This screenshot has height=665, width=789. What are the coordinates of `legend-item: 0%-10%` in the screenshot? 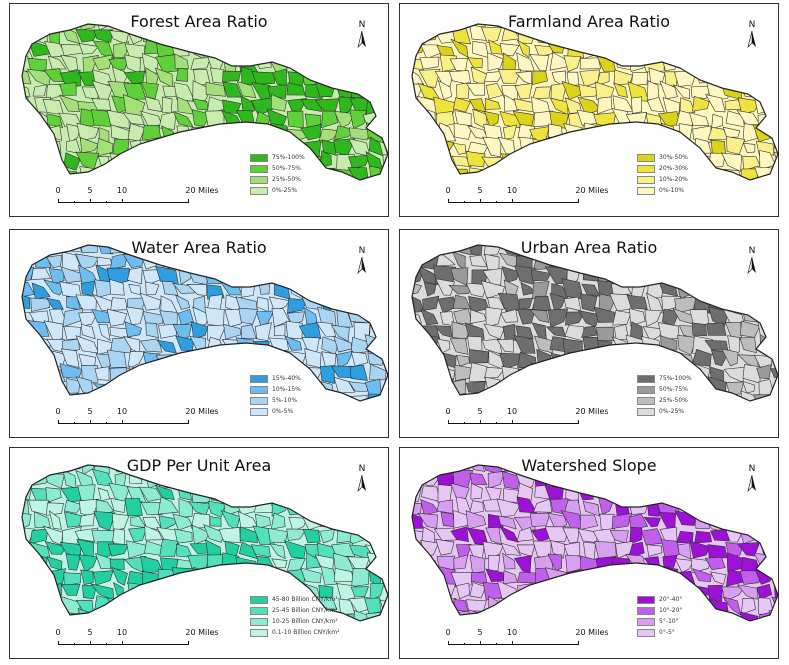 It's located at (662, 190).